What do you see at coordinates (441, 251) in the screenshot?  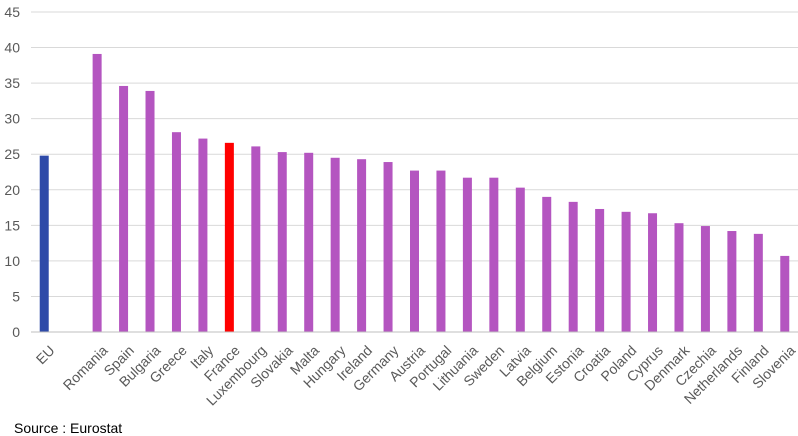 I see `bar-portugal` at bounding box center [441, 251].